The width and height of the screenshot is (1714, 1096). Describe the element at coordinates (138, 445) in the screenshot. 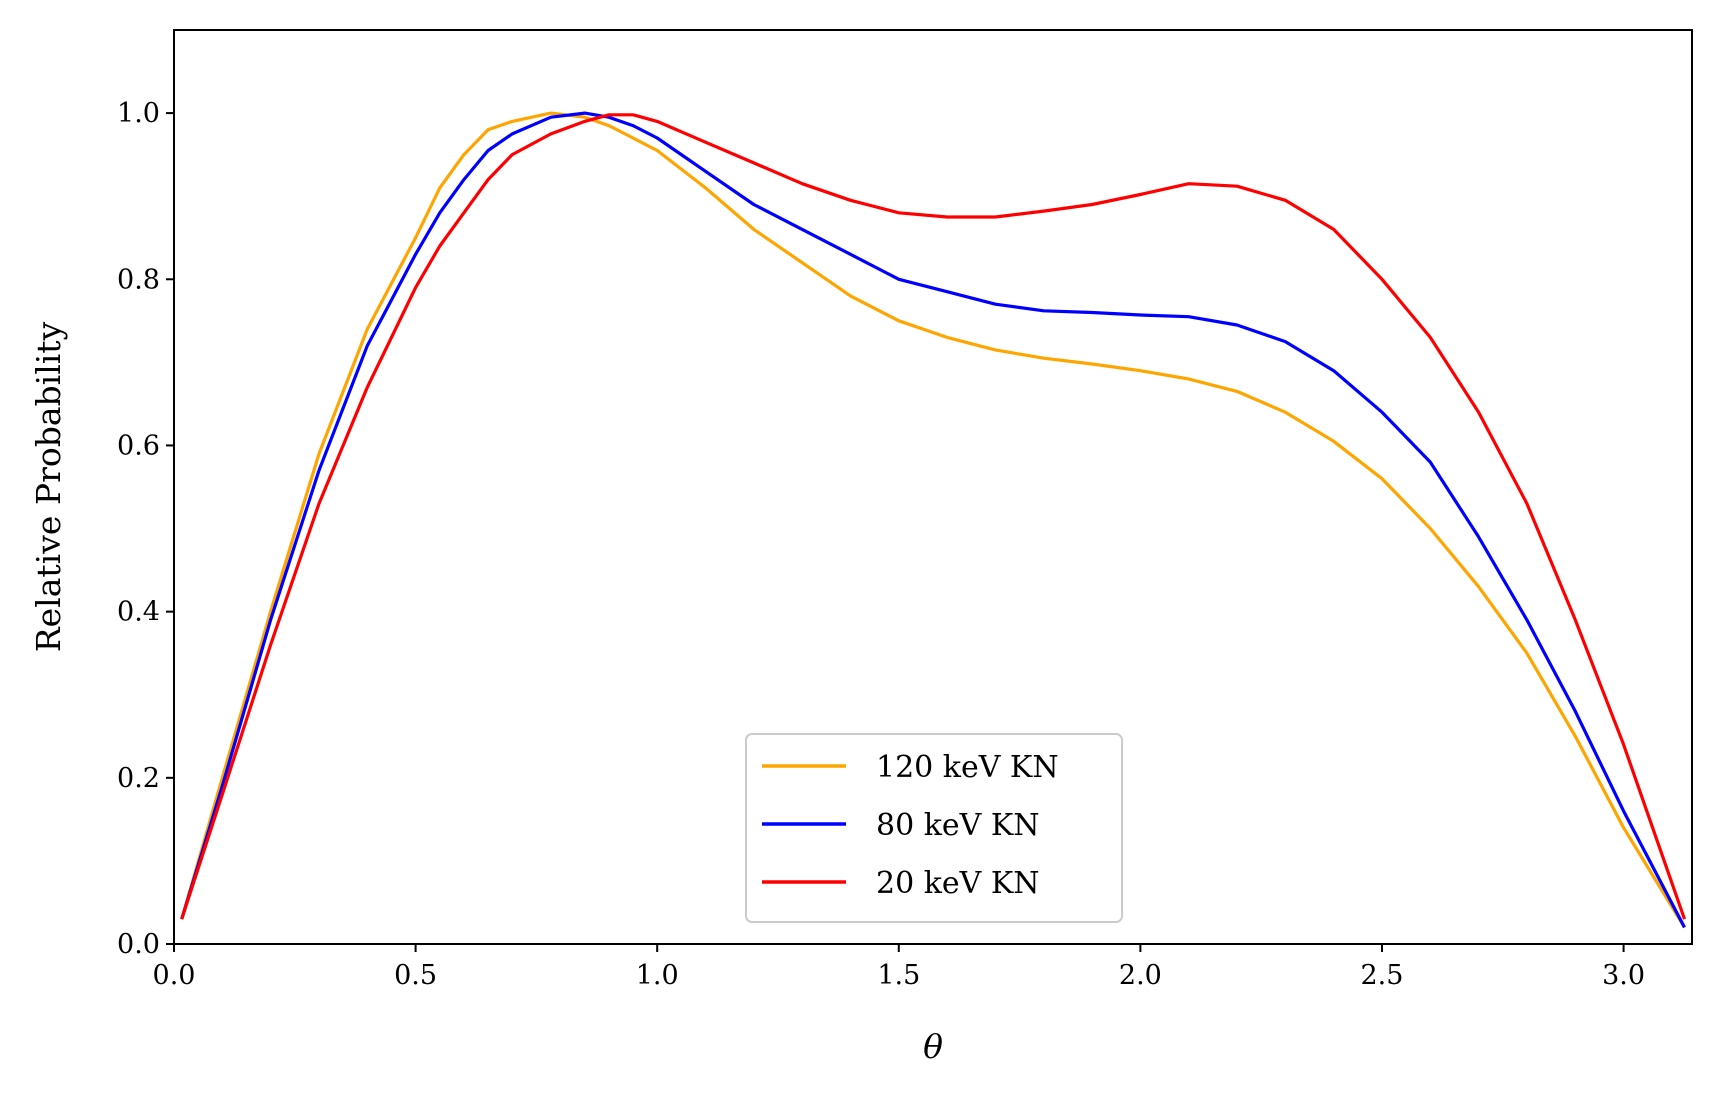

I see `y-tick-label: 0.6` at that location.